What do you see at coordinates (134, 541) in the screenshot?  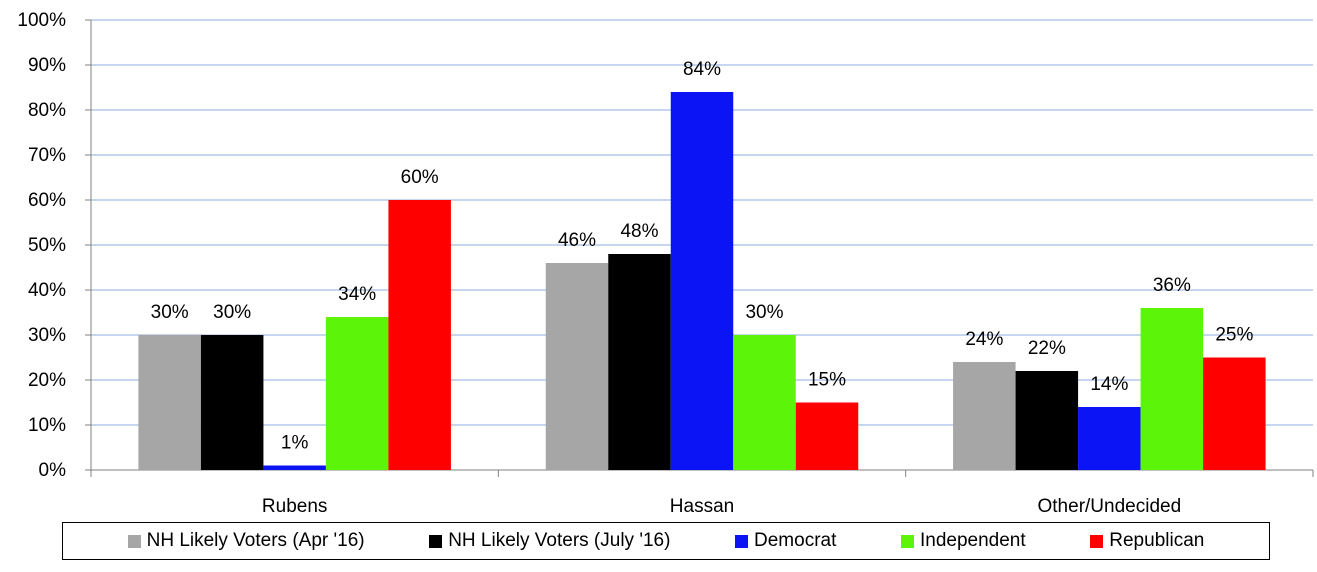 I see `legend-swatch-apr` at bounding box center [134, 541].